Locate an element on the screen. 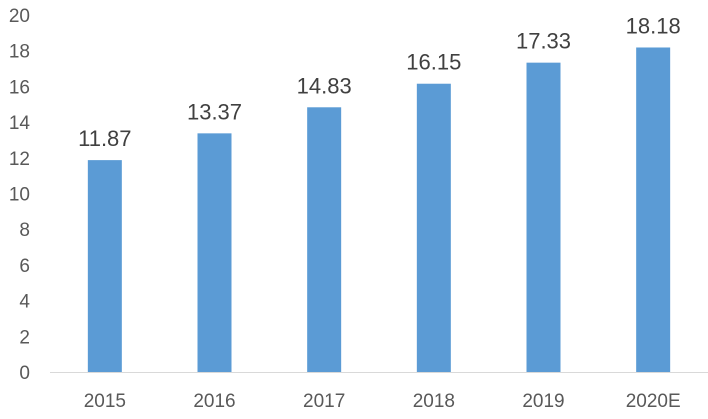  data-label-2018: 16.15 is located at coordinates (433, 62).